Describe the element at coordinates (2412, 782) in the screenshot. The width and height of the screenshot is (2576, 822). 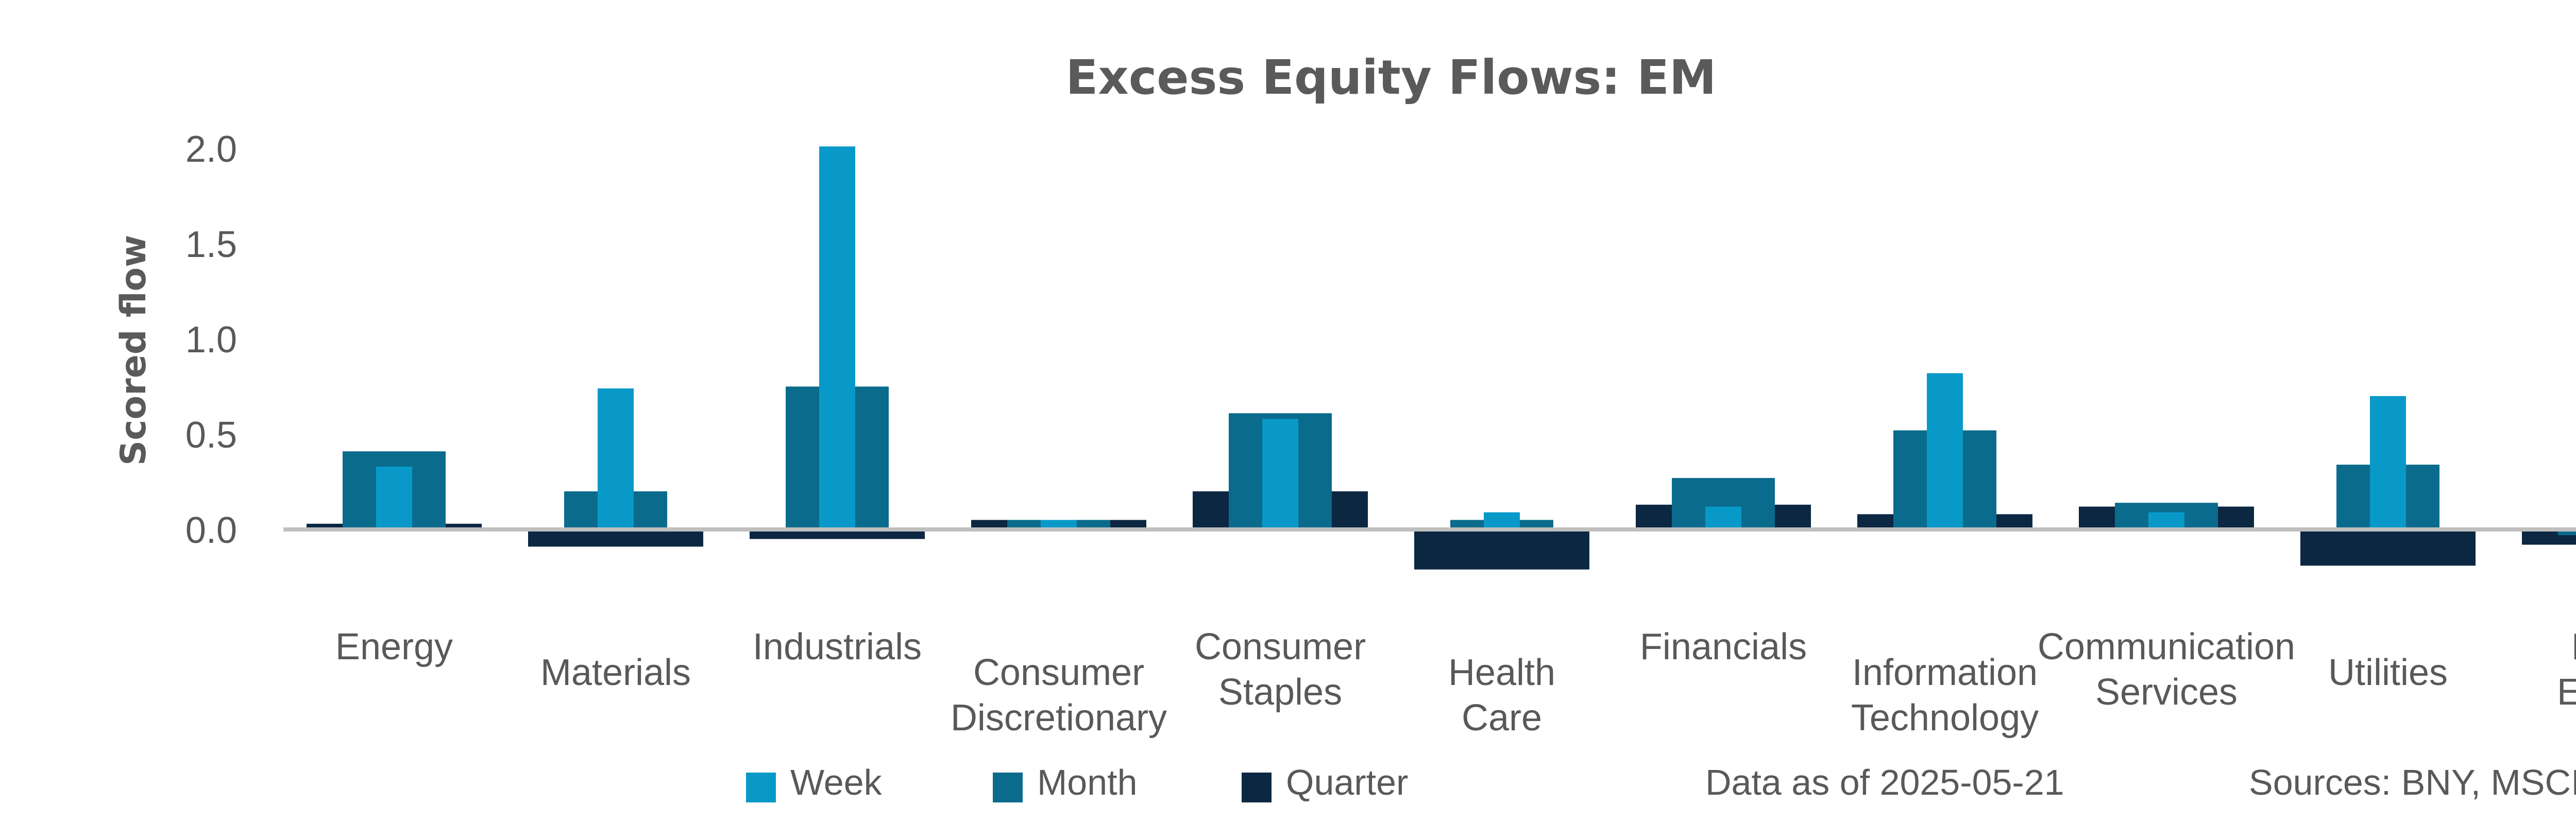
I see `sources-note: Sources: BNY, MSCI` at that location.